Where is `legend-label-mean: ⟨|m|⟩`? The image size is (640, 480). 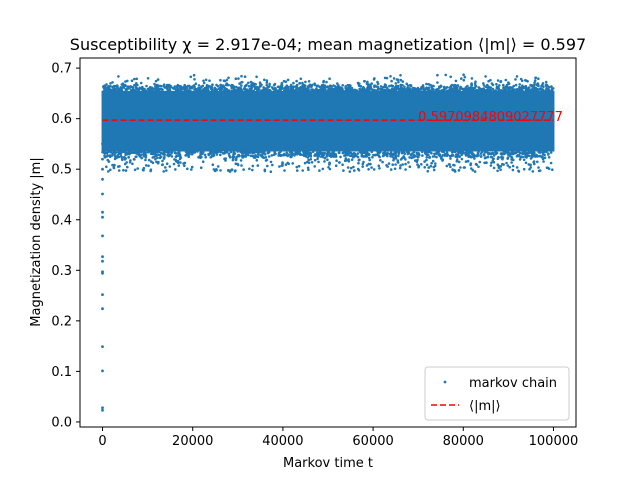
legend-label-mean: ⟨|m|⟩ is located at coordinates (485, 406).